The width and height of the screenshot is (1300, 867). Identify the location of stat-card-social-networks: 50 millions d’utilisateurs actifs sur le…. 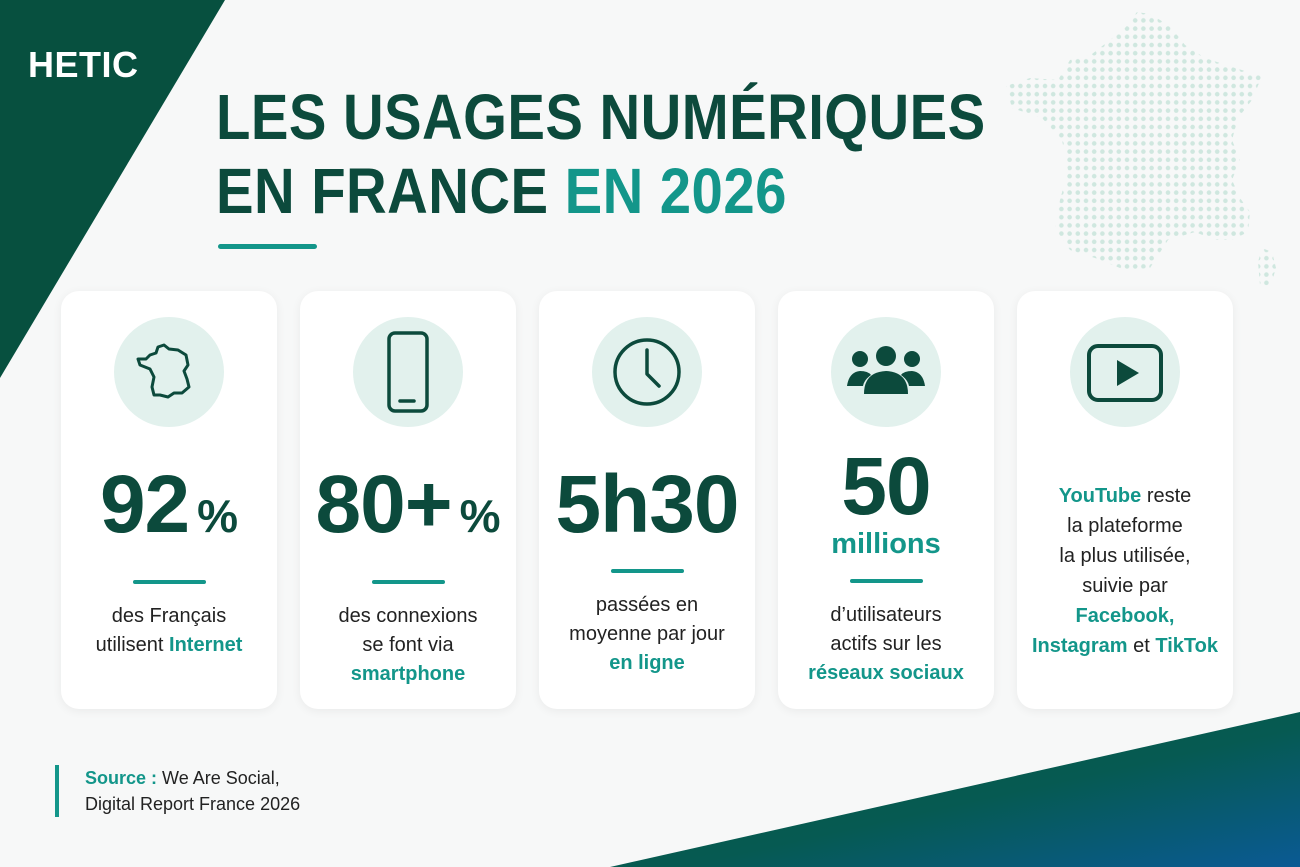
(886, 500).